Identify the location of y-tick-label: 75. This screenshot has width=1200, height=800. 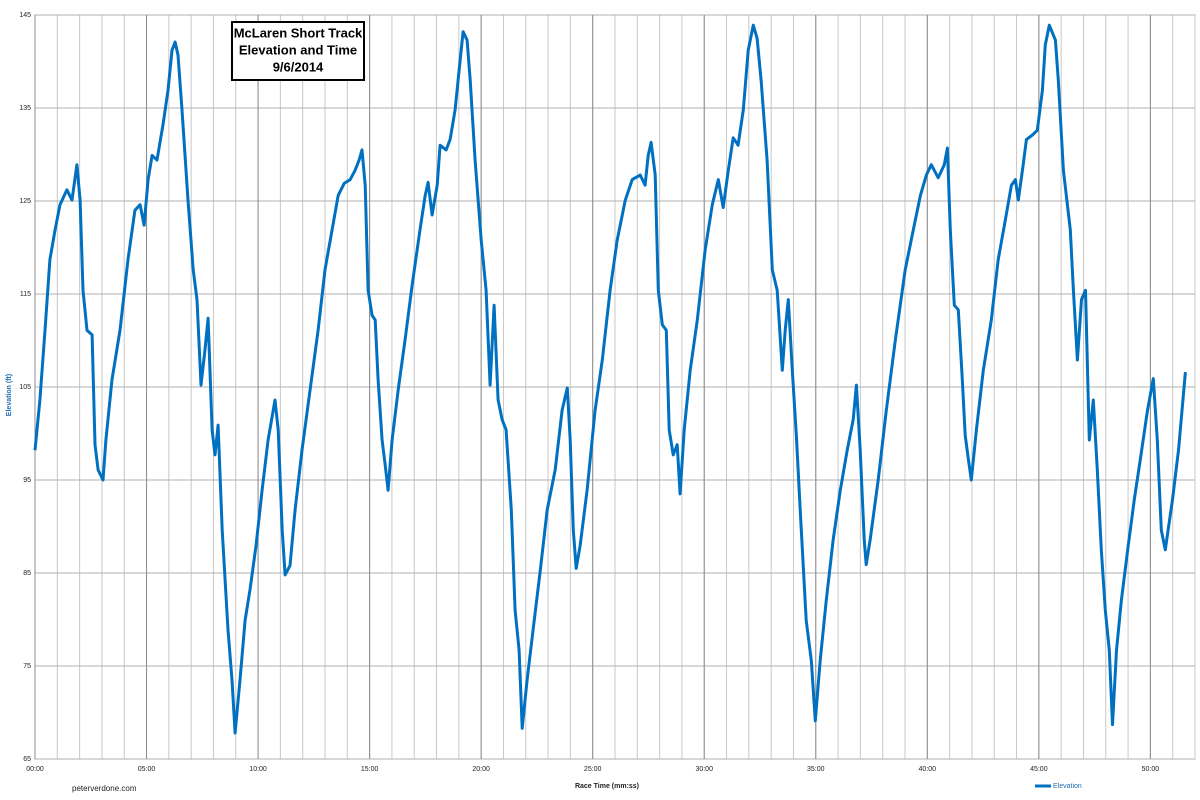
(27, 666).